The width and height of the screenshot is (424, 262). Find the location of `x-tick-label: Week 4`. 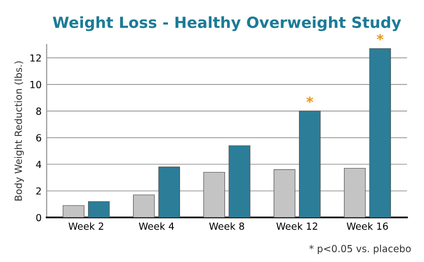

x-tick-label: Week 4 is located at coordinates (156, 226).